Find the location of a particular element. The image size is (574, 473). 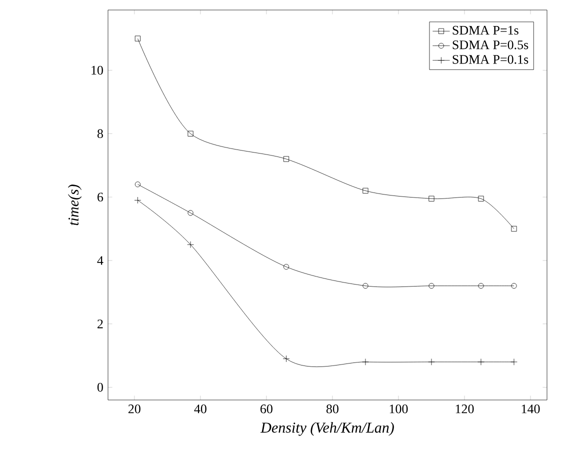

y-tick-label: 10 is located at coordinates (97, 70).